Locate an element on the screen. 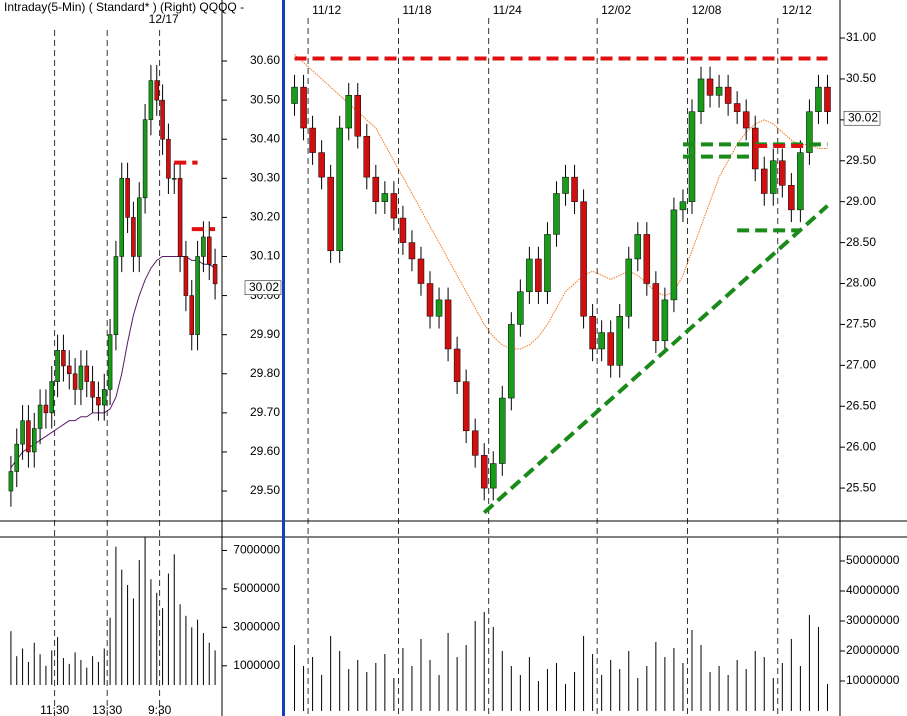 This screenshot has height=716, width=907. y-tick-label: 26.00 is located at coordinates (861, 446).